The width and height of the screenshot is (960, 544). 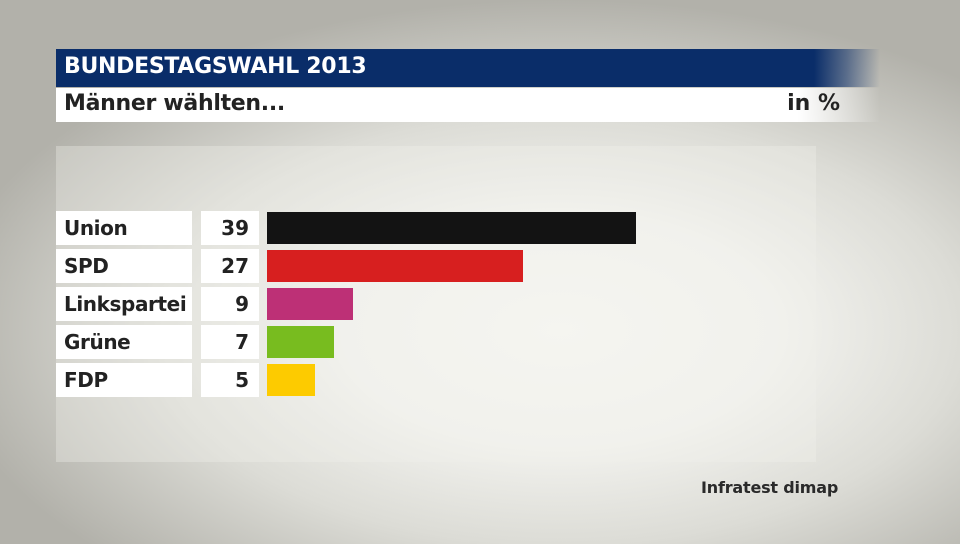 I want to click on source-credit: Infratest dimap, so click(x=770, y=487).